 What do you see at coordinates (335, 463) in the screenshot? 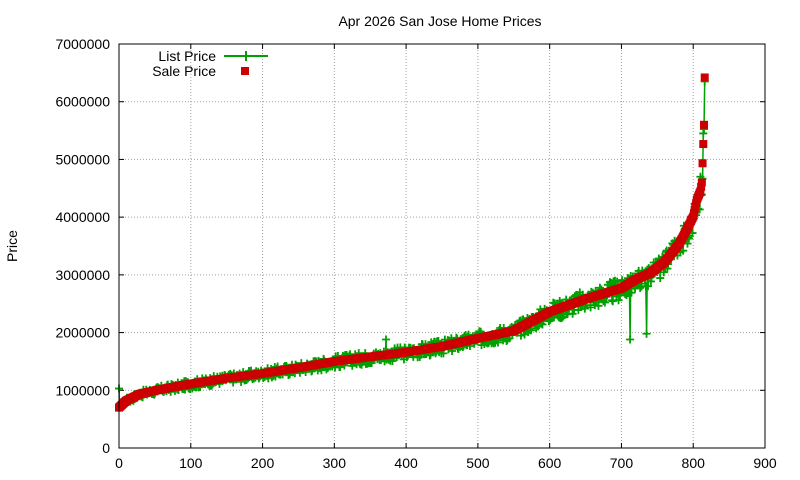
I see `x-tick-label: 300` at bounding box center [335, 463].